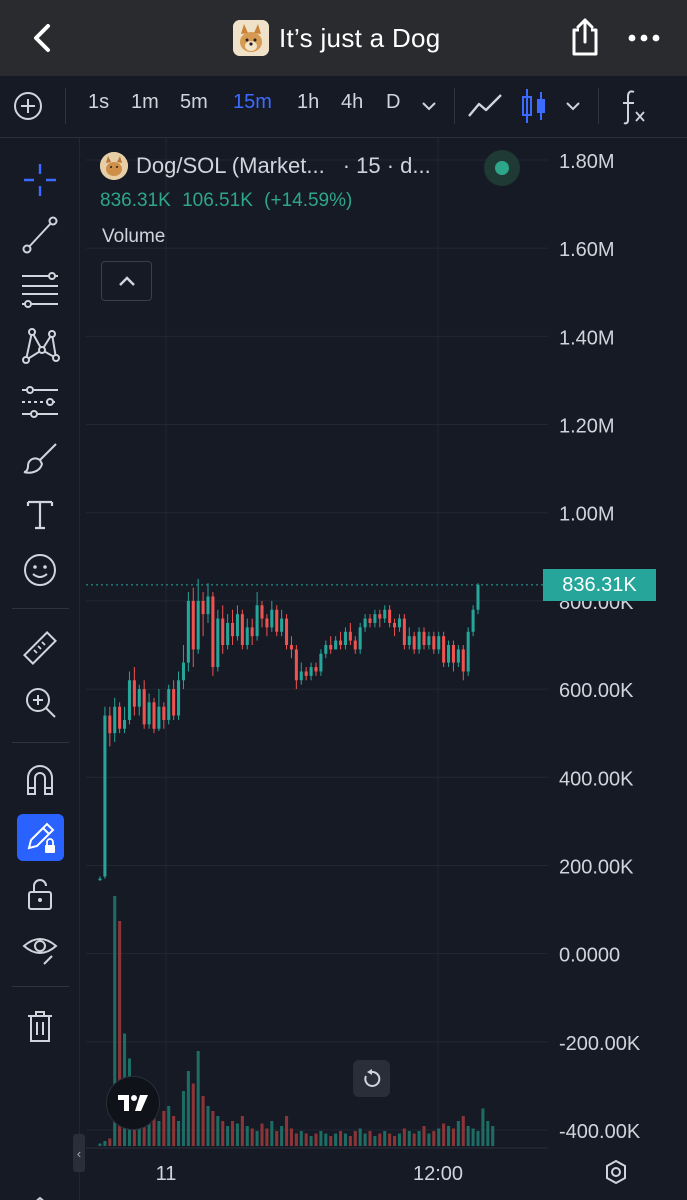  I want to click on chevron-up-icon, so click(126, 281).